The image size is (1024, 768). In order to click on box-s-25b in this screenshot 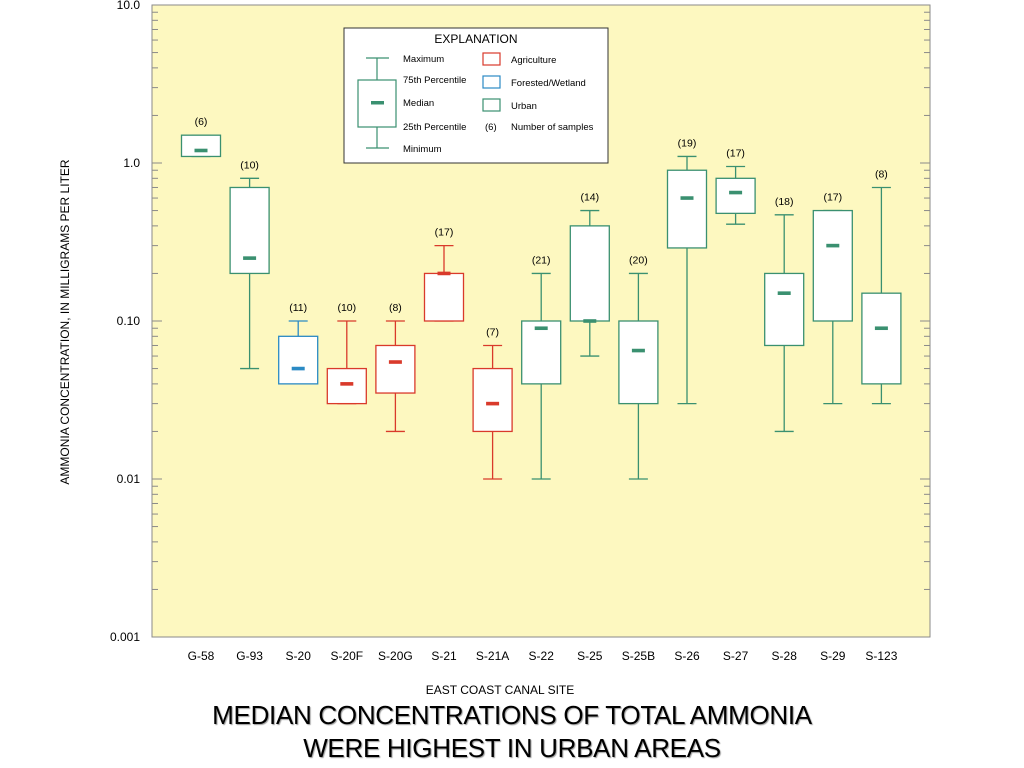, I will do `click(638, 376)`.